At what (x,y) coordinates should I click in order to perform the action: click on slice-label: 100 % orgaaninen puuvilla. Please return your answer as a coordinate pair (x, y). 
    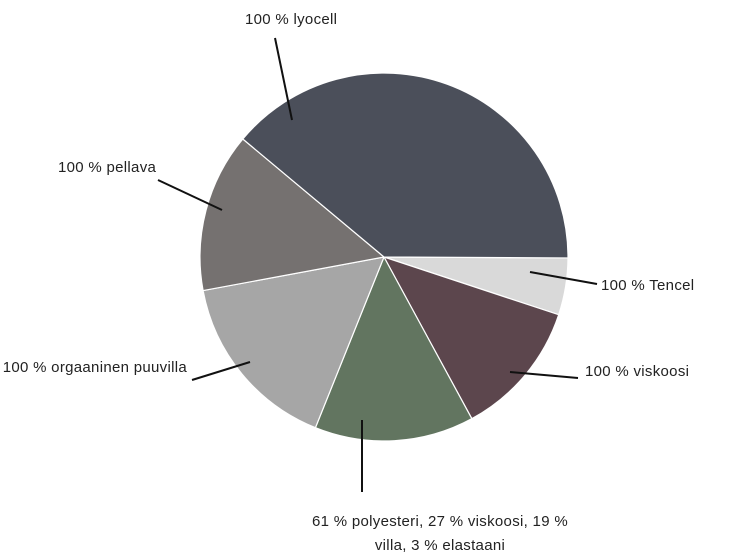
    Looking at the image, I should click on (94, 367).